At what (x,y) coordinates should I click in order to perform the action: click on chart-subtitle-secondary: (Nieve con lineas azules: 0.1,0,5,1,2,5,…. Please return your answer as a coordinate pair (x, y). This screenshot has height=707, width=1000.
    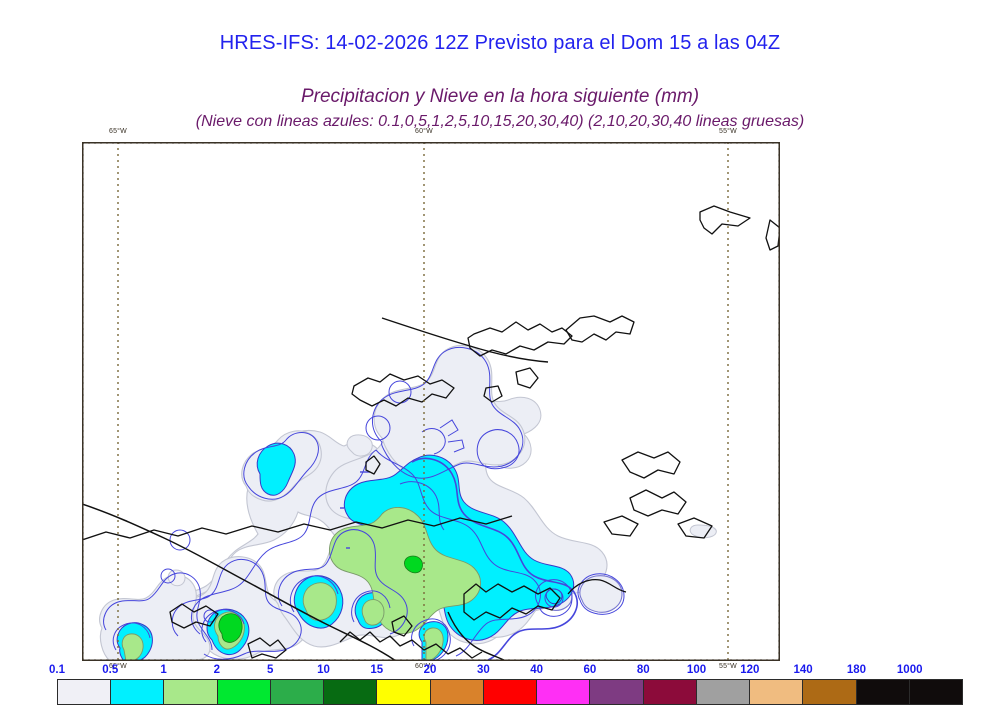
    Looking at the image, I should click on (500, 121).